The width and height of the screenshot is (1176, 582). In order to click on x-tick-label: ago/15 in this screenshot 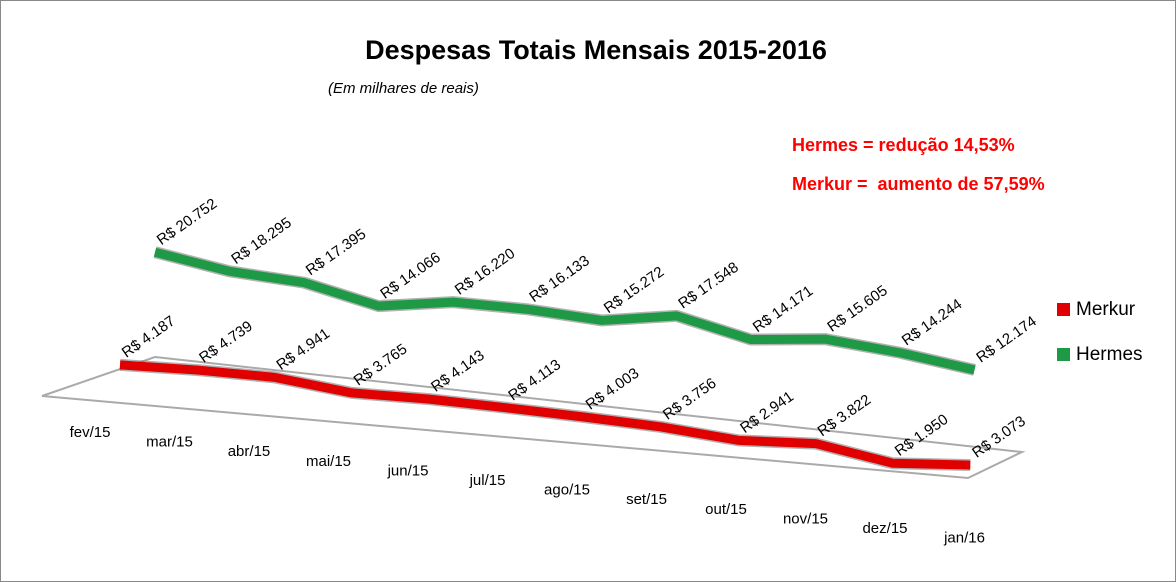, I will do `click(567, 490)`.